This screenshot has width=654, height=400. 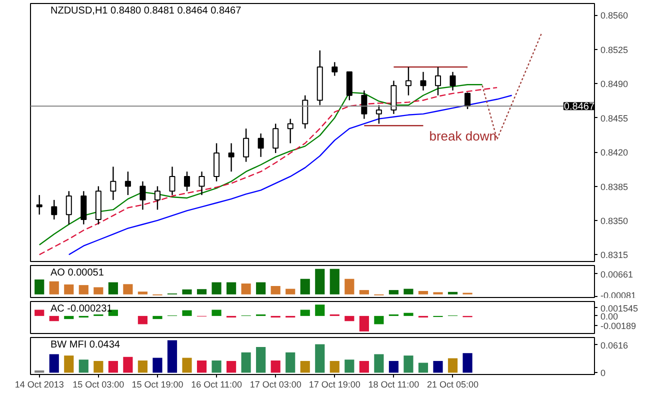 What do you see at coordinates (85, 345) in the screenshot?
I see `chart-title: BW MFI 0.0434` at bounding box center [85, 345].